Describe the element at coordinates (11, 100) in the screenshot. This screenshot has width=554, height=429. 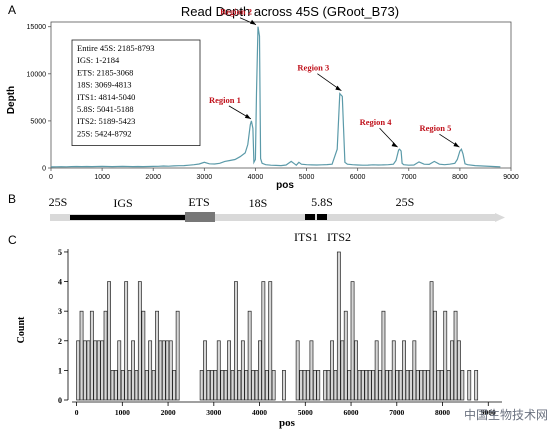
I see `panel-a-ylabel: Depth` at that location.